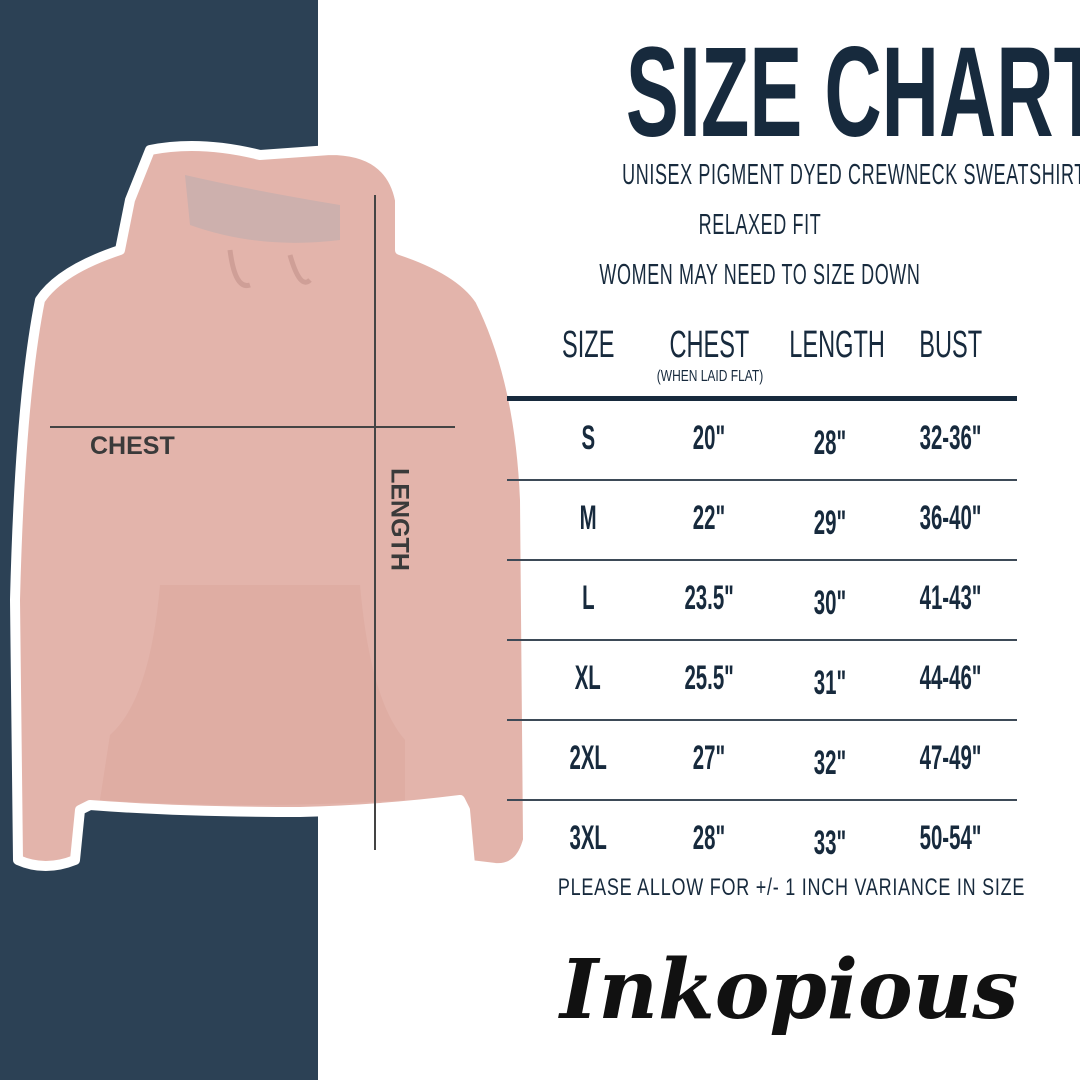  What do you see at coordinates (951, 598) in the screenshot?
I see `cell-bust: 41-43"` at bounding box center [951, 598].